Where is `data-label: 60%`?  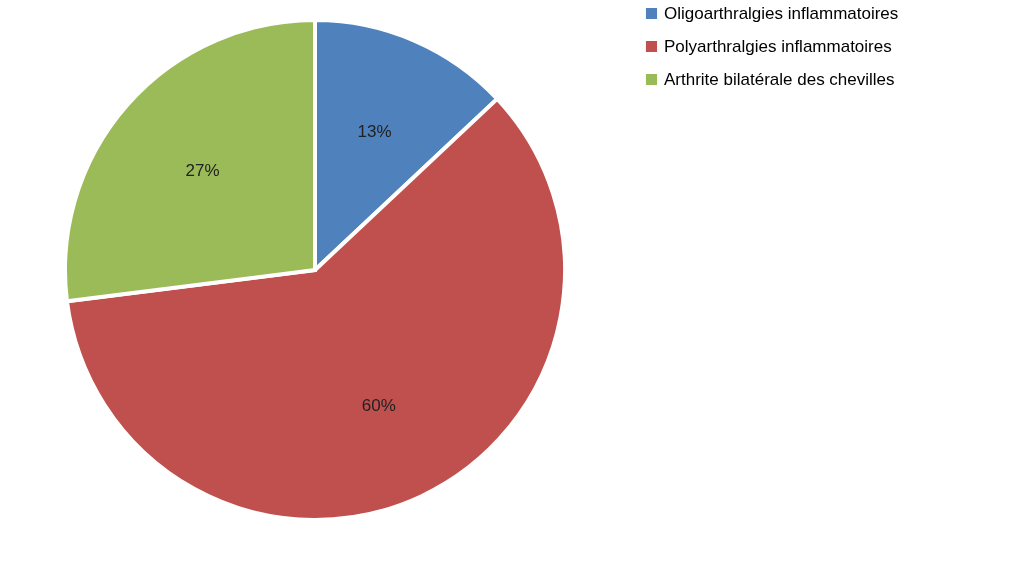
data-label: 60% is located at coordinates (378, 405).